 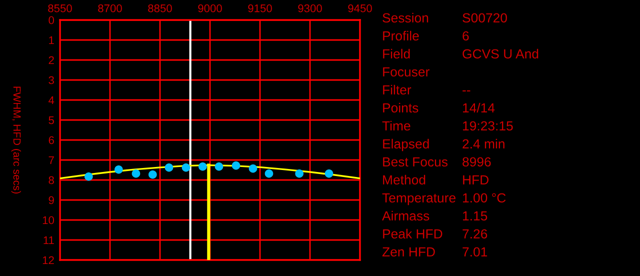 What do you see at coordinates (51, 120) in the screenshot?
I see `y-tick-label: 5` at bounding box center [51, 120].